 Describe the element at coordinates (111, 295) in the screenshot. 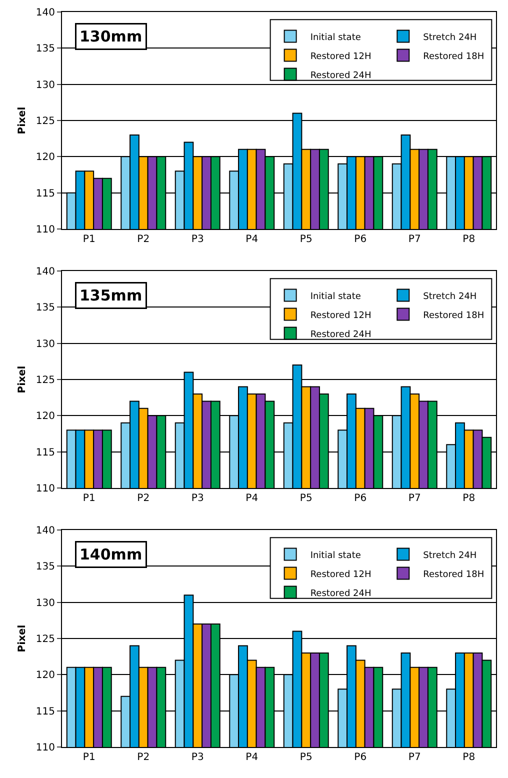

I see `annotation: 135mm` at that location.